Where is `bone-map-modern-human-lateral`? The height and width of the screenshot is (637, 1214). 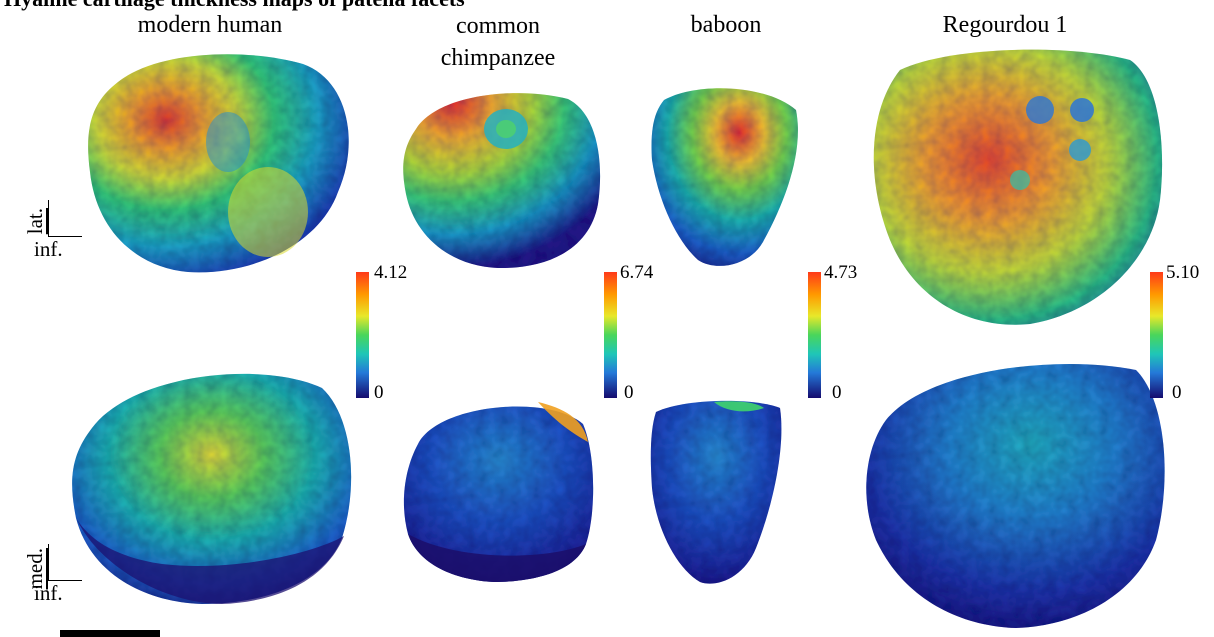 bone-map-modern-human-lateral is located at coordinates (218, 163).